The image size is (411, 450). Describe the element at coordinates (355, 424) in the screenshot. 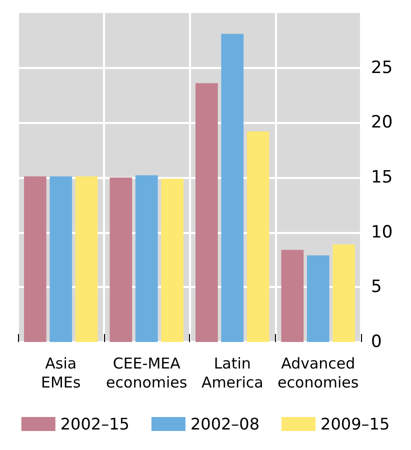

I see `legend-label: 2009–15` at that location.